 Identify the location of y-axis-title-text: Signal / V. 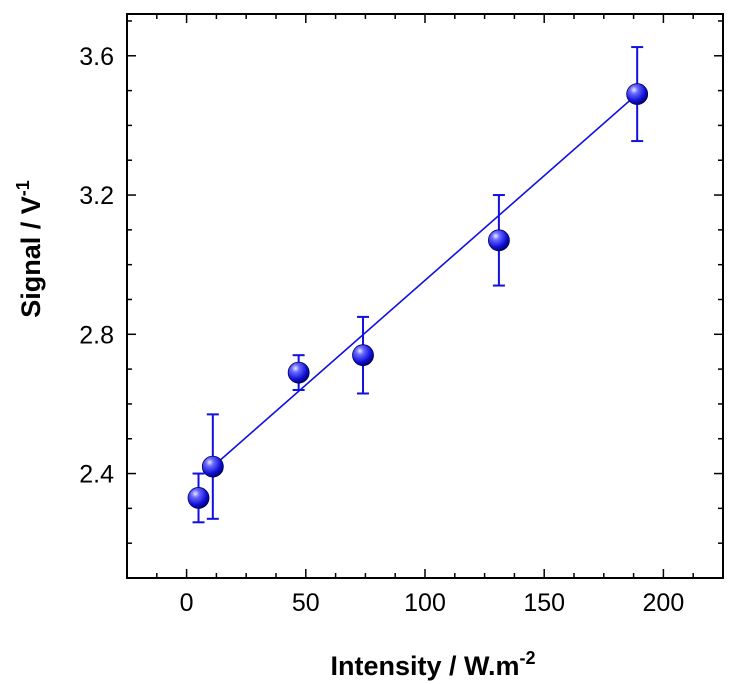
(31, 257).